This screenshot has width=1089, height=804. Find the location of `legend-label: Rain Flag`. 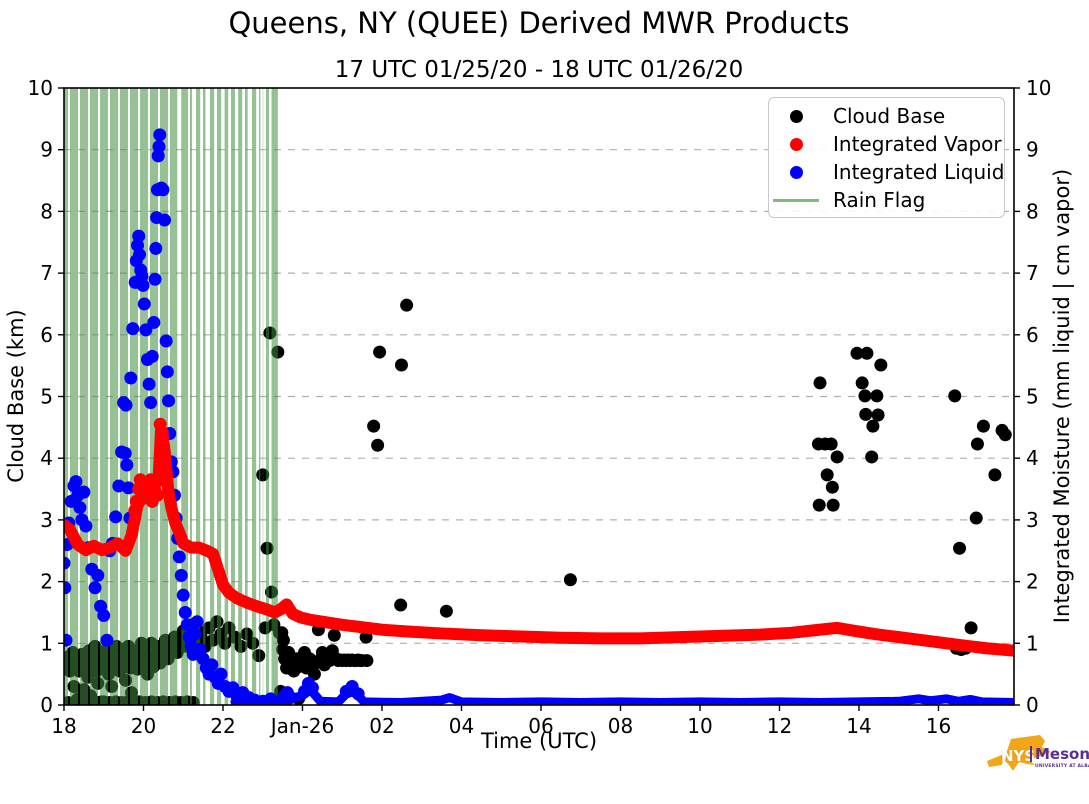

legend-label: Rain Flag is located at coordinates (879, 200).